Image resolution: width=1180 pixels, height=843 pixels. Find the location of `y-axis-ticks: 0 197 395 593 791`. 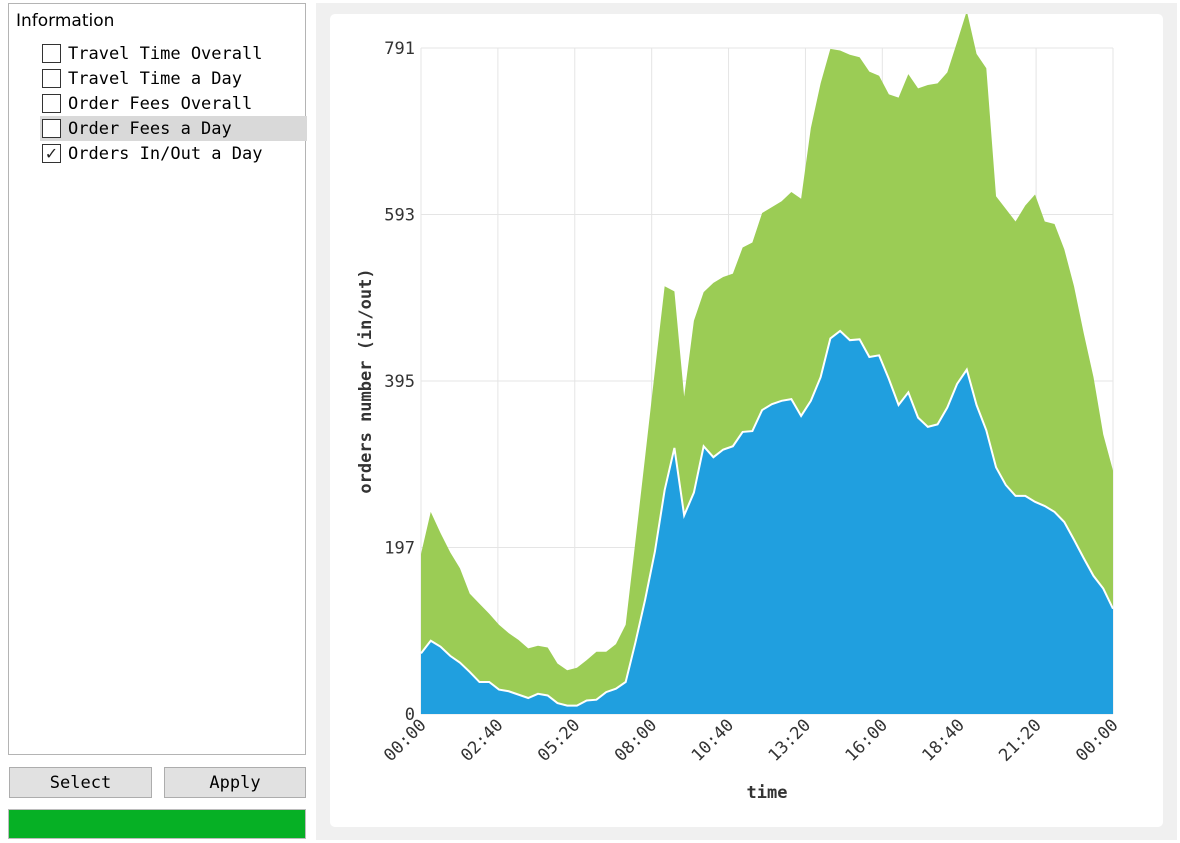

y-axis-ticks: 0 197 395 593 791 is located at coordinates (399, 382).